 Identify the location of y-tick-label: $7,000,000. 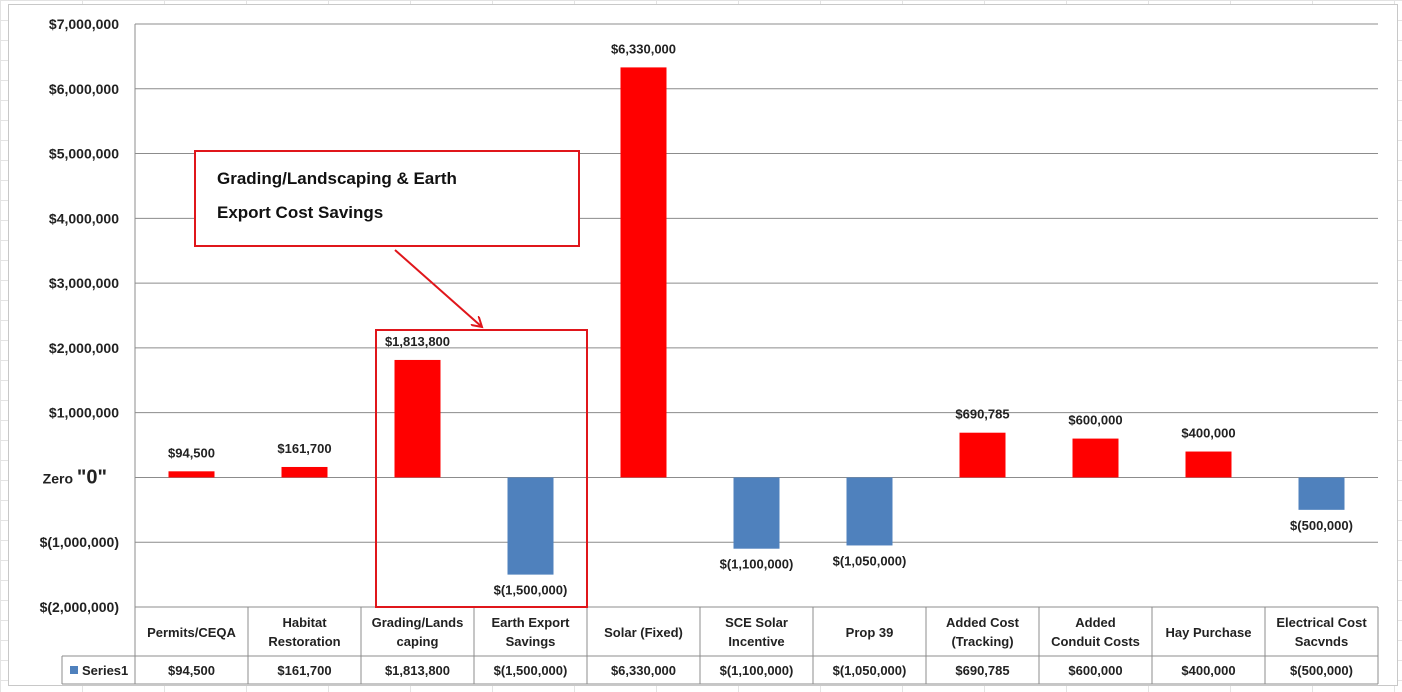
(84, 24).